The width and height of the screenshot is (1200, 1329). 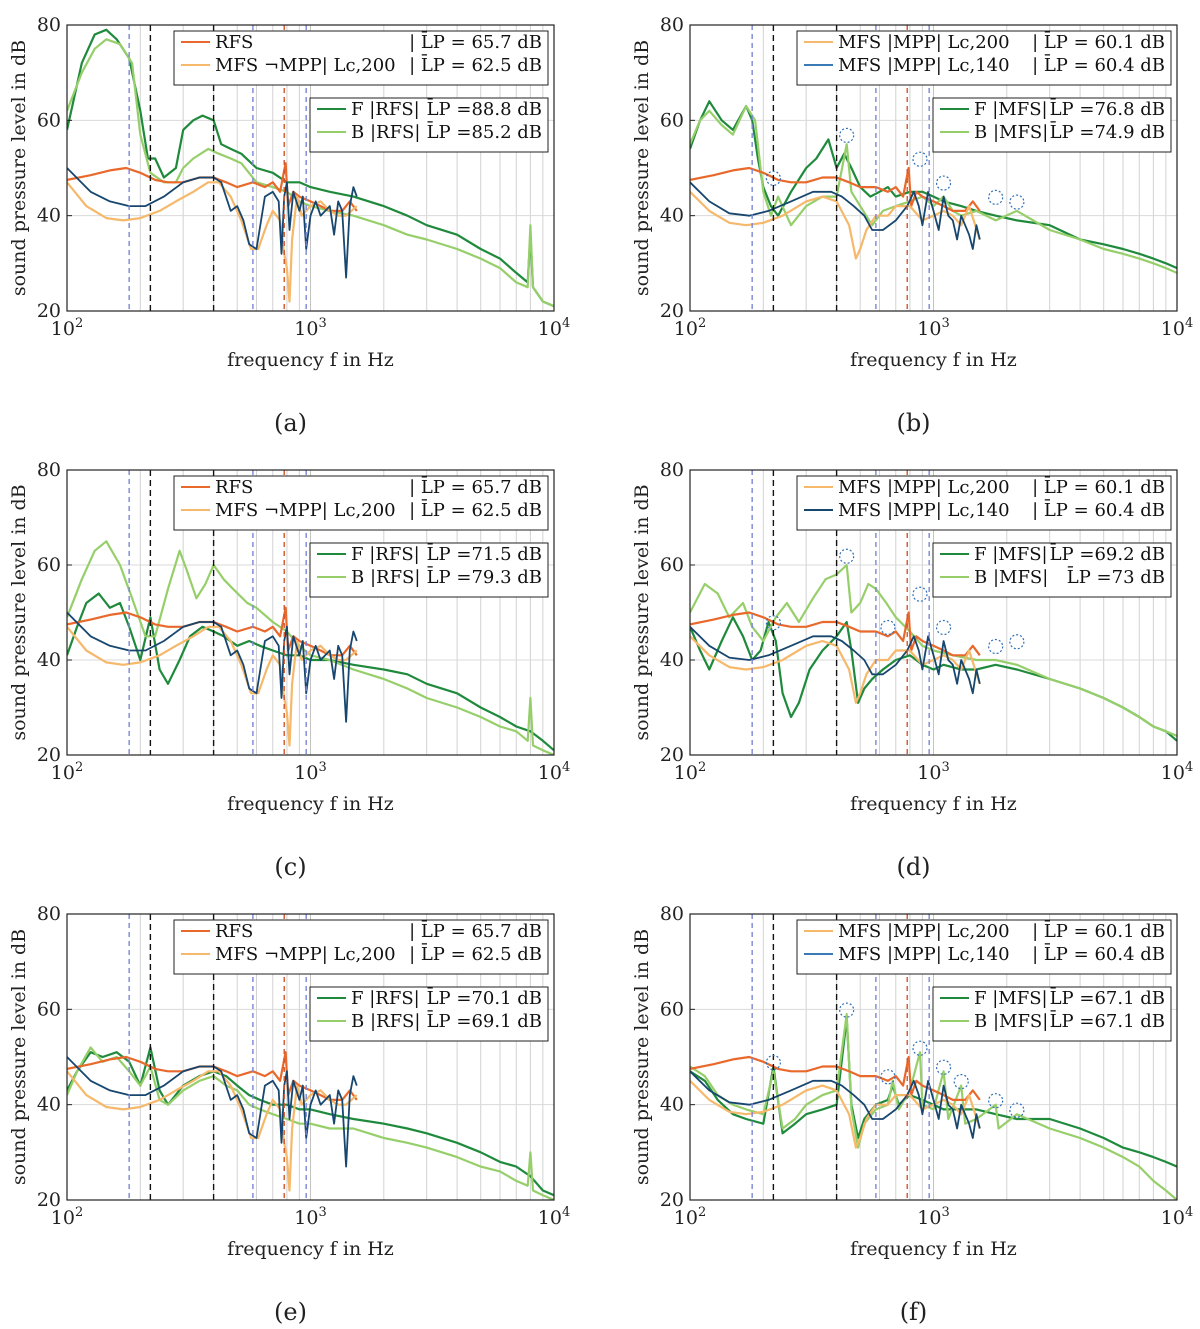 I want to click on panel-caption: (a), so click(x=290, y=423).